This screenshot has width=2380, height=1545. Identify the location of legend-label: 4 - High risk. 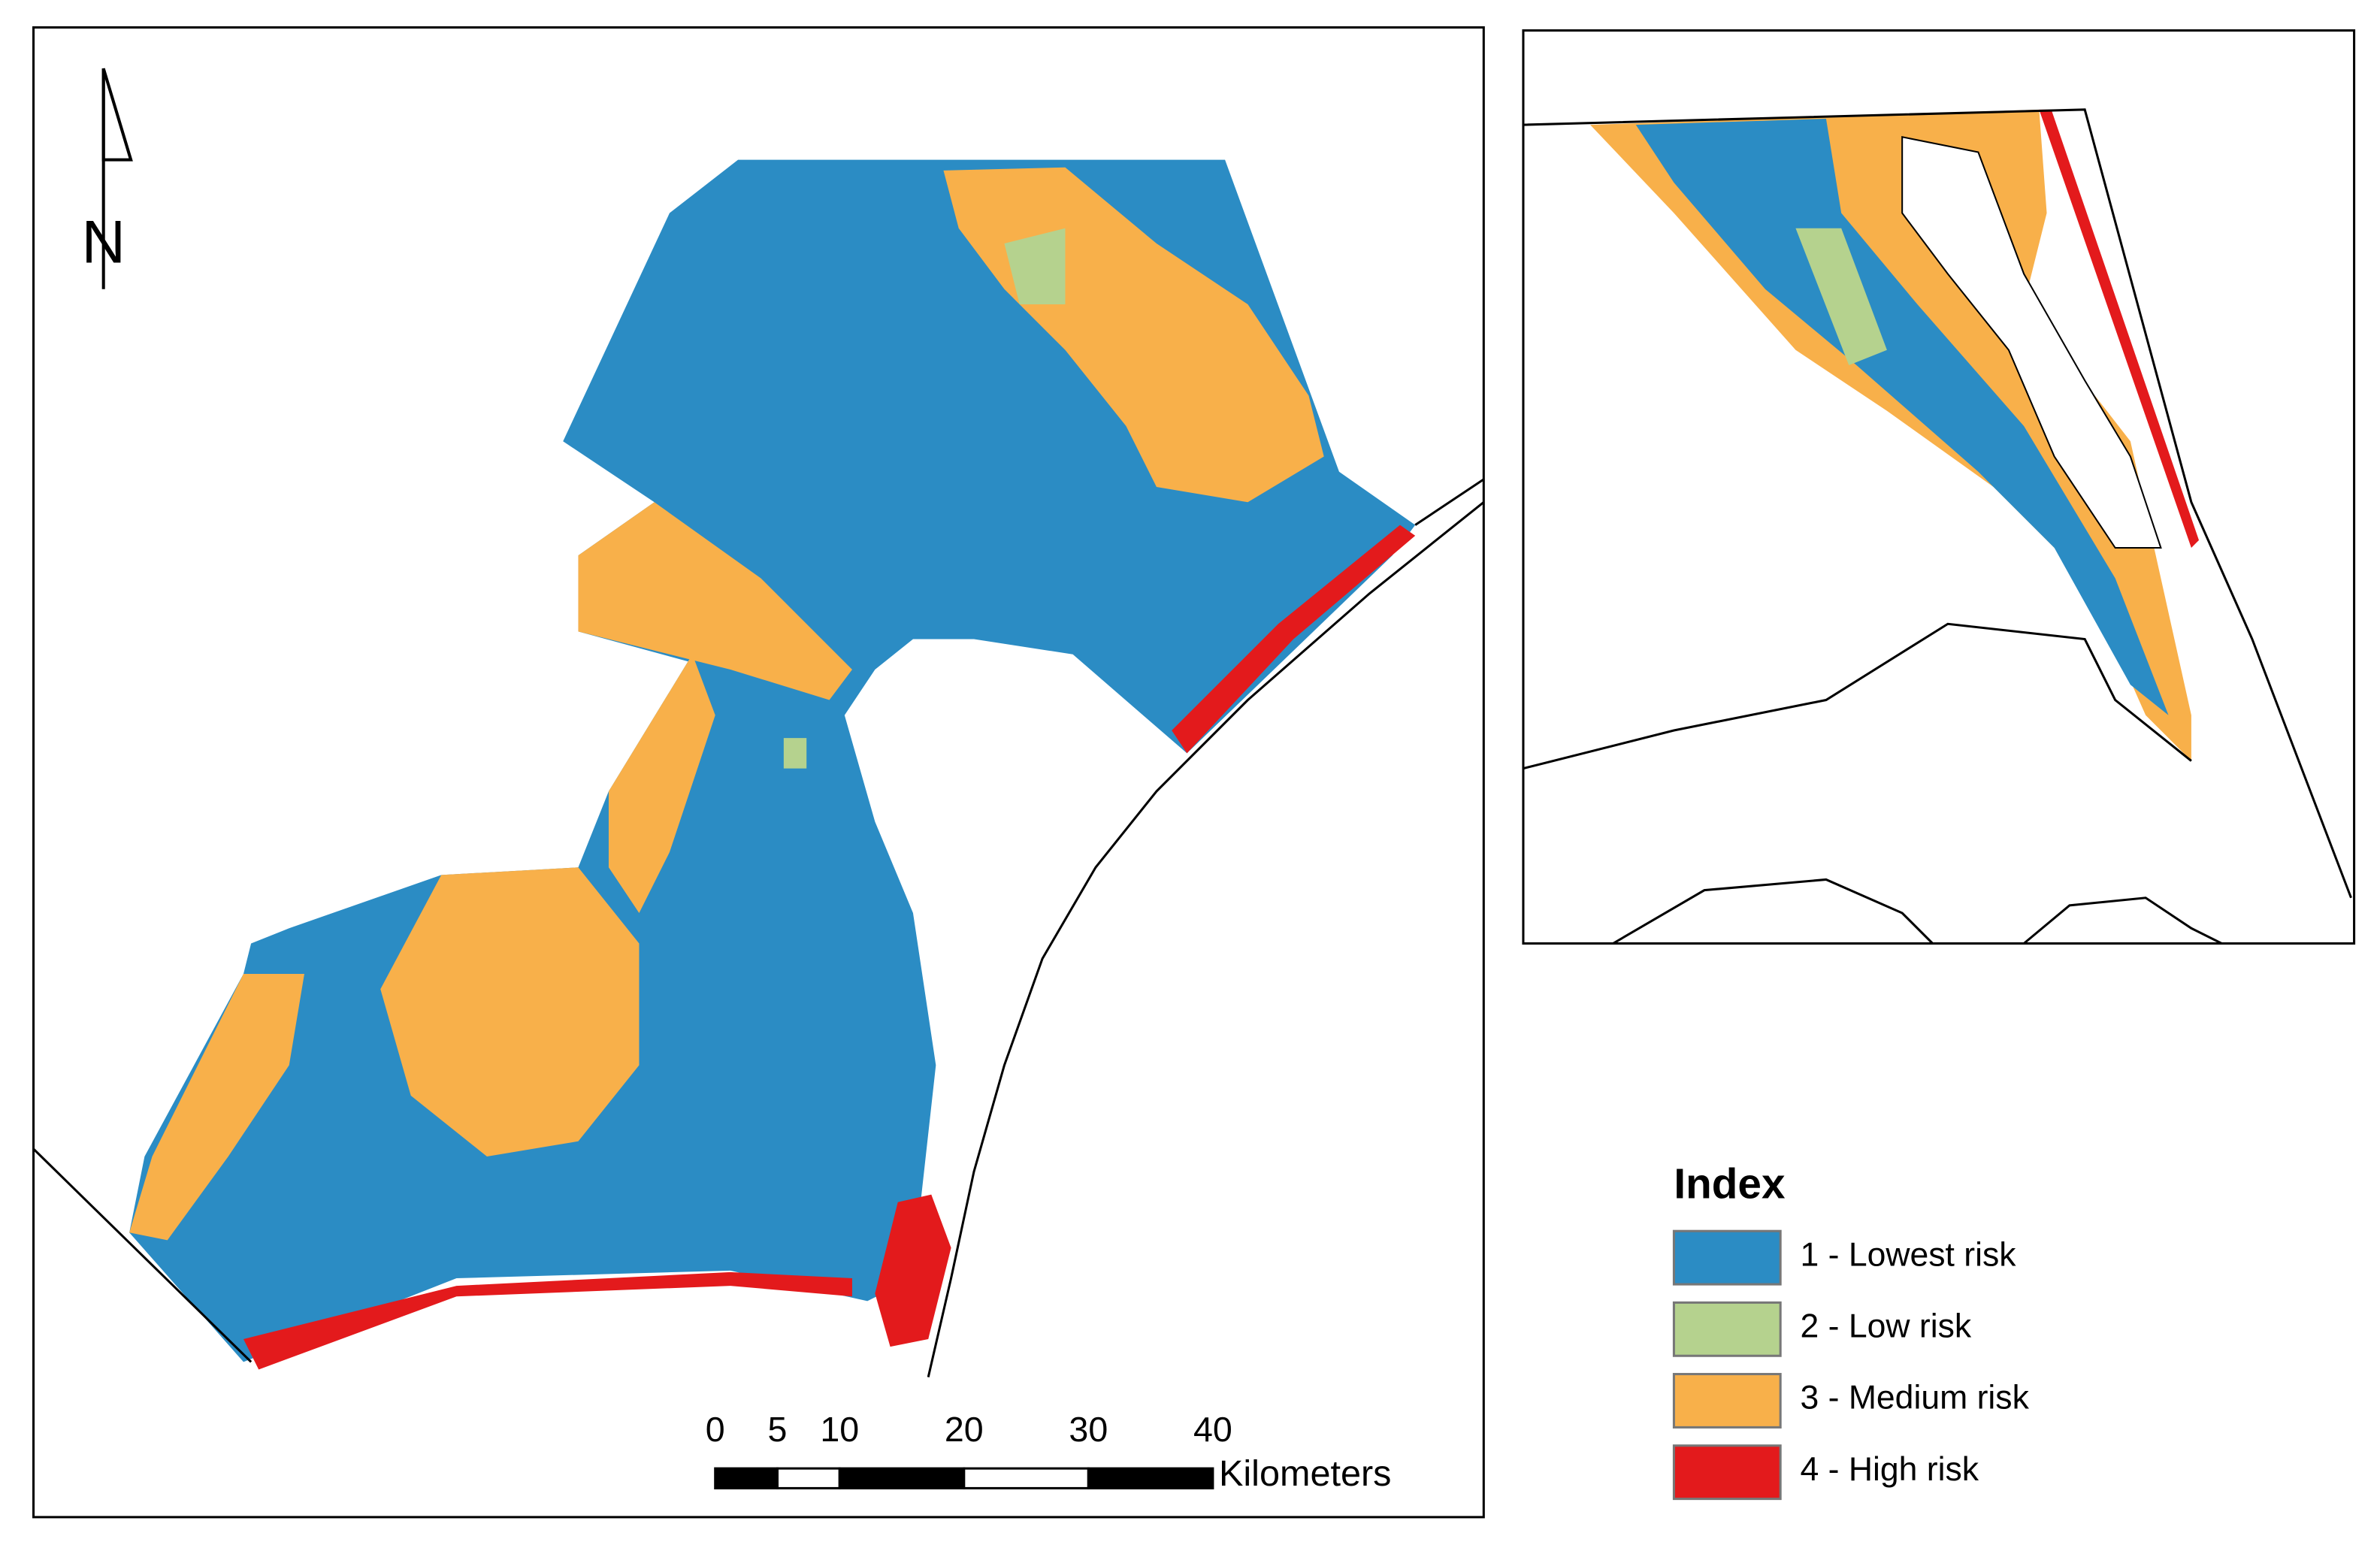
(1889, 1469).